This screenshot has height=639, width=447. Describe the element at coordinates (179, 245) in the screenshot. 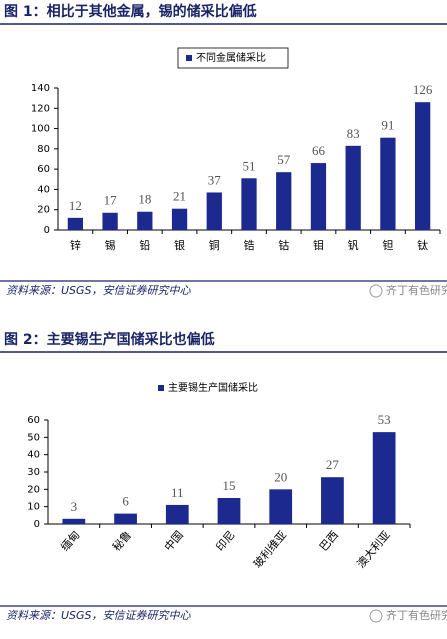

I see `x-tick-label: 银` at that location.